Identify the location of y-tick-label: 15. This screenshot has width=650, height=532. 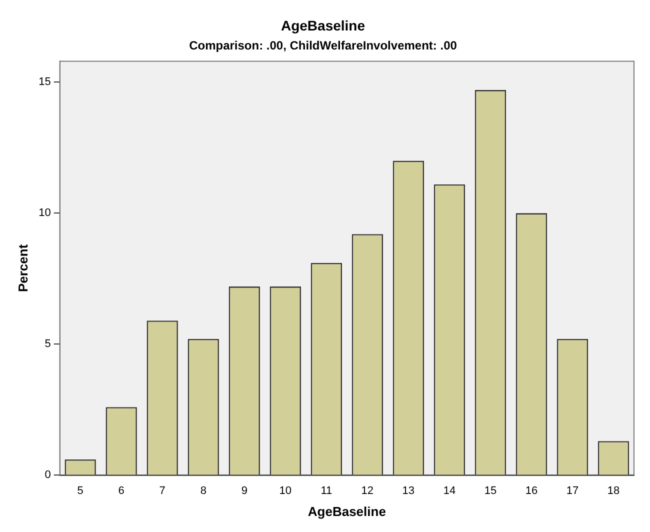
(44, 82).